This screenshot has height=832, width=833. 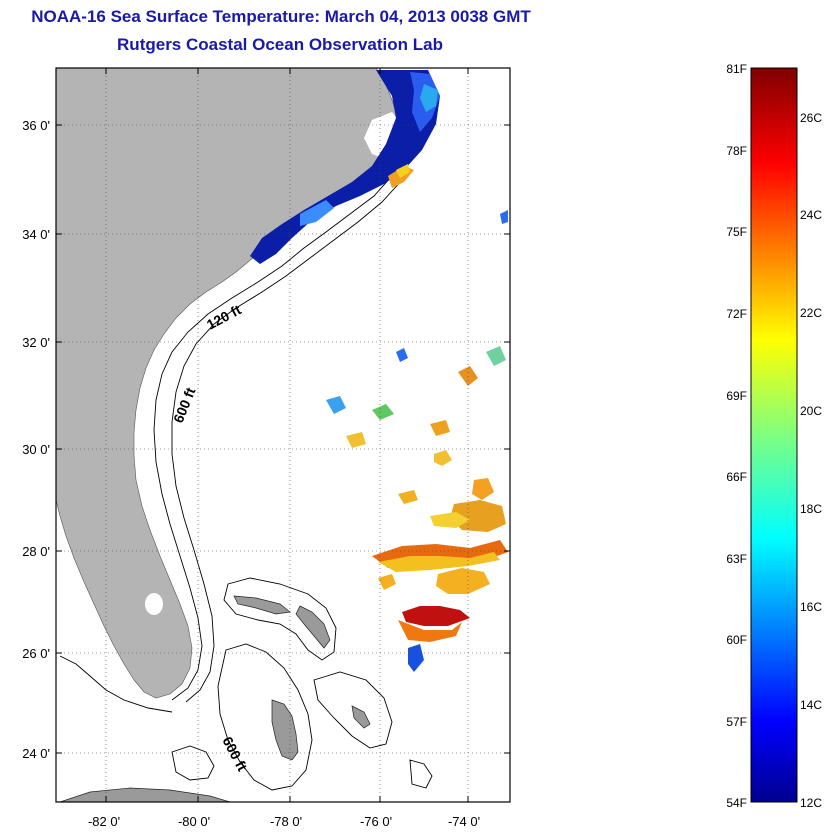 I want to click on lake-okeechobee, so click(x=154, y=604).